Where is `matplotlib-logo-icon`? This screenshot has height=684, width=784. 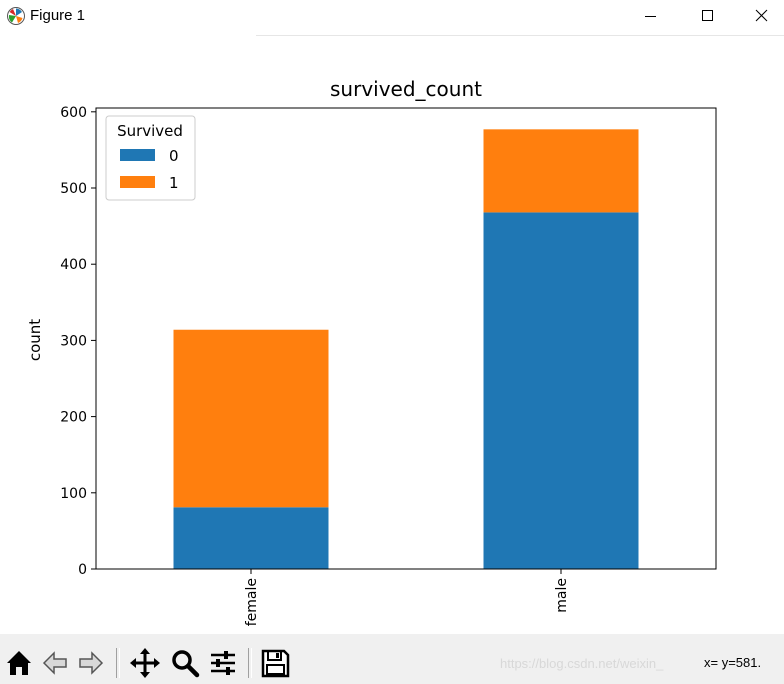 matplotlib-logo-icon is located at coordinates (16, 16).